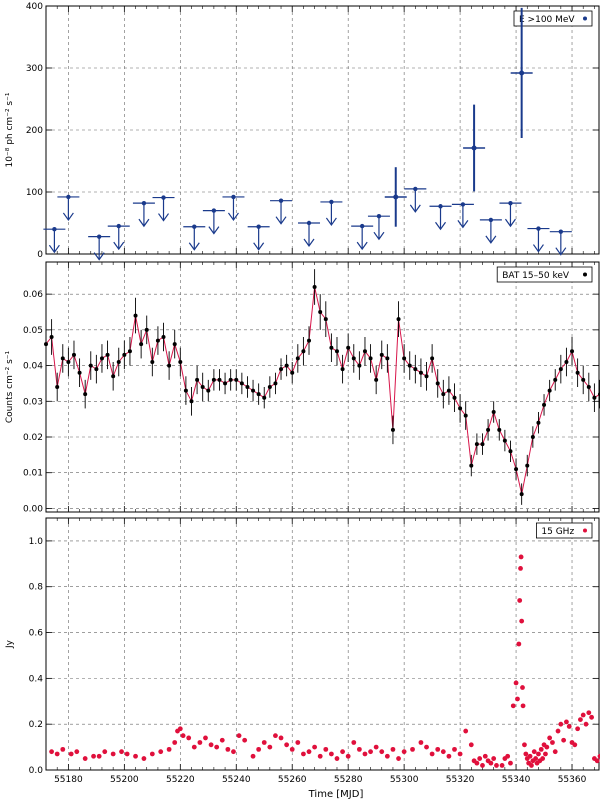  What do you see at coordinates (572, 780) in the screenshot?
I see `x-tick-label: 55360` at bounding box center [572, 780].